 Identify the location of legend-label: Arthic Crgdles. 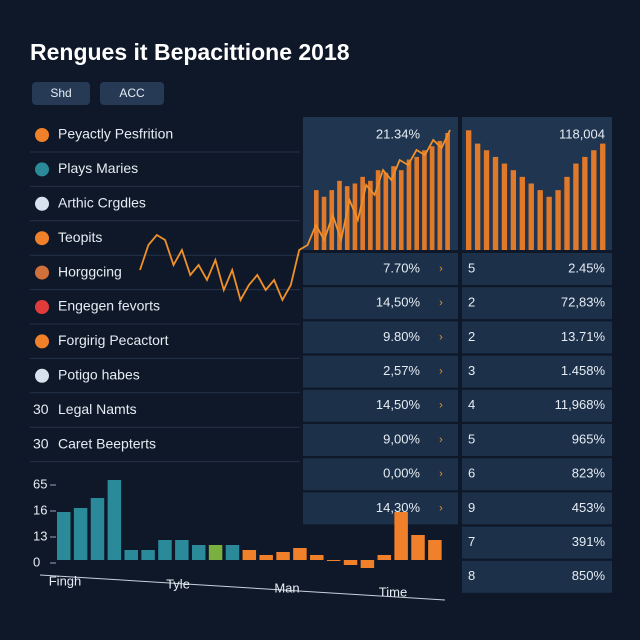
(102, 203).